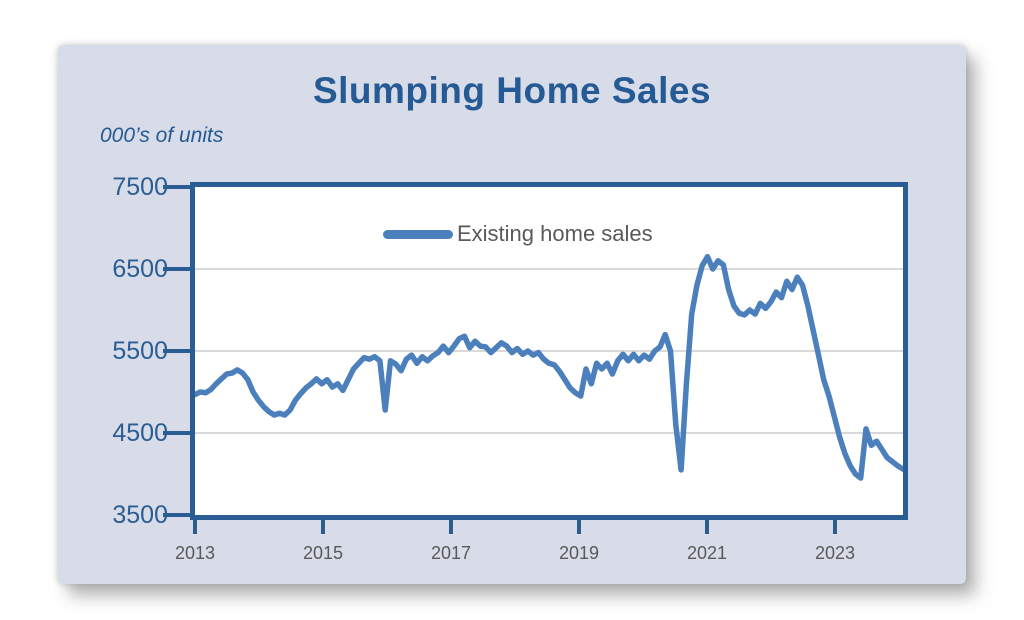  I want to click on y-axis-label: 3500, so click(140, 515).